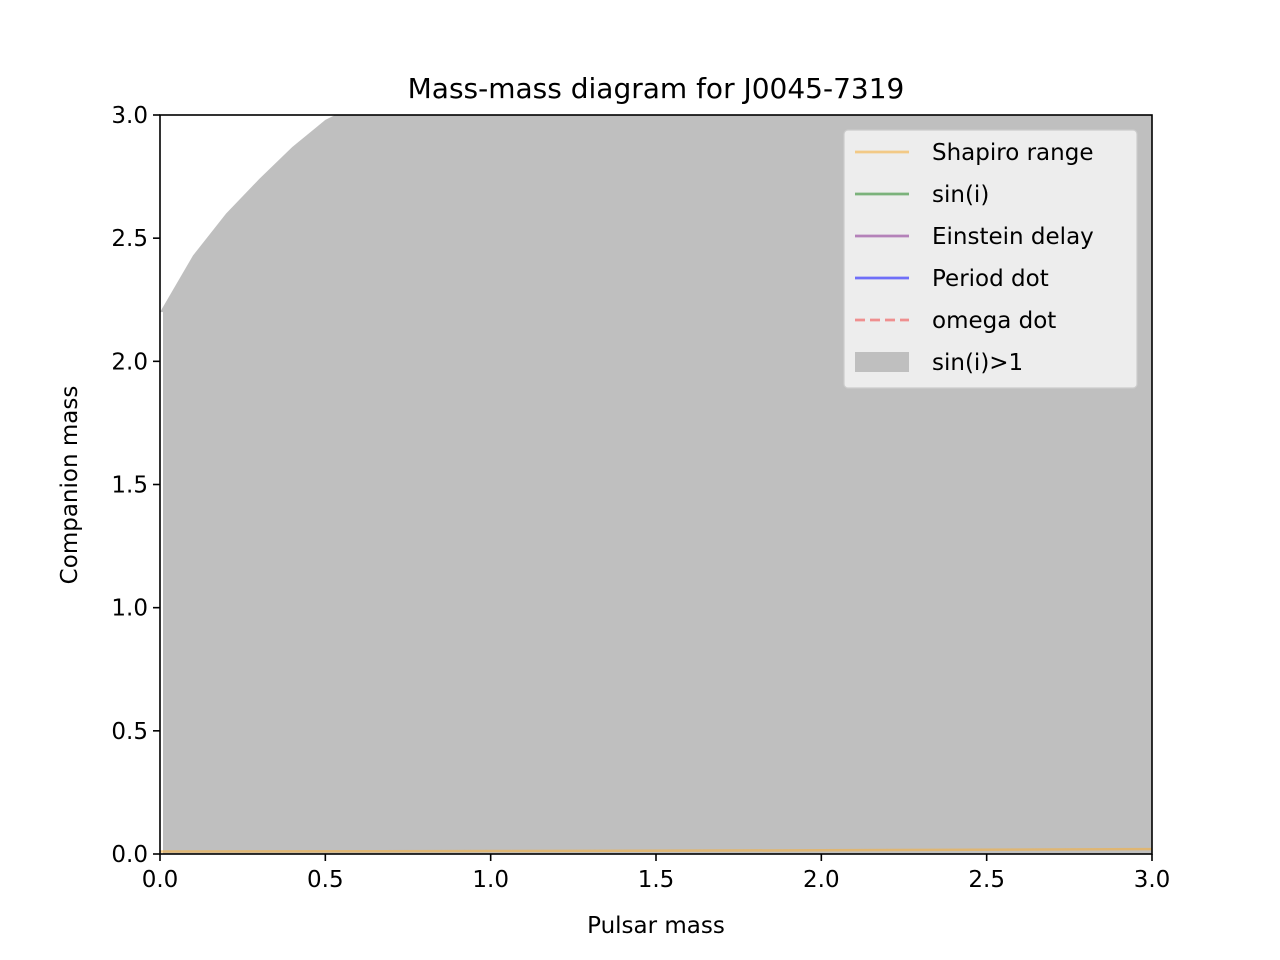 The image size is (1280, 960). I want to click on x-tick-label: 1.5, so click(656, 880).